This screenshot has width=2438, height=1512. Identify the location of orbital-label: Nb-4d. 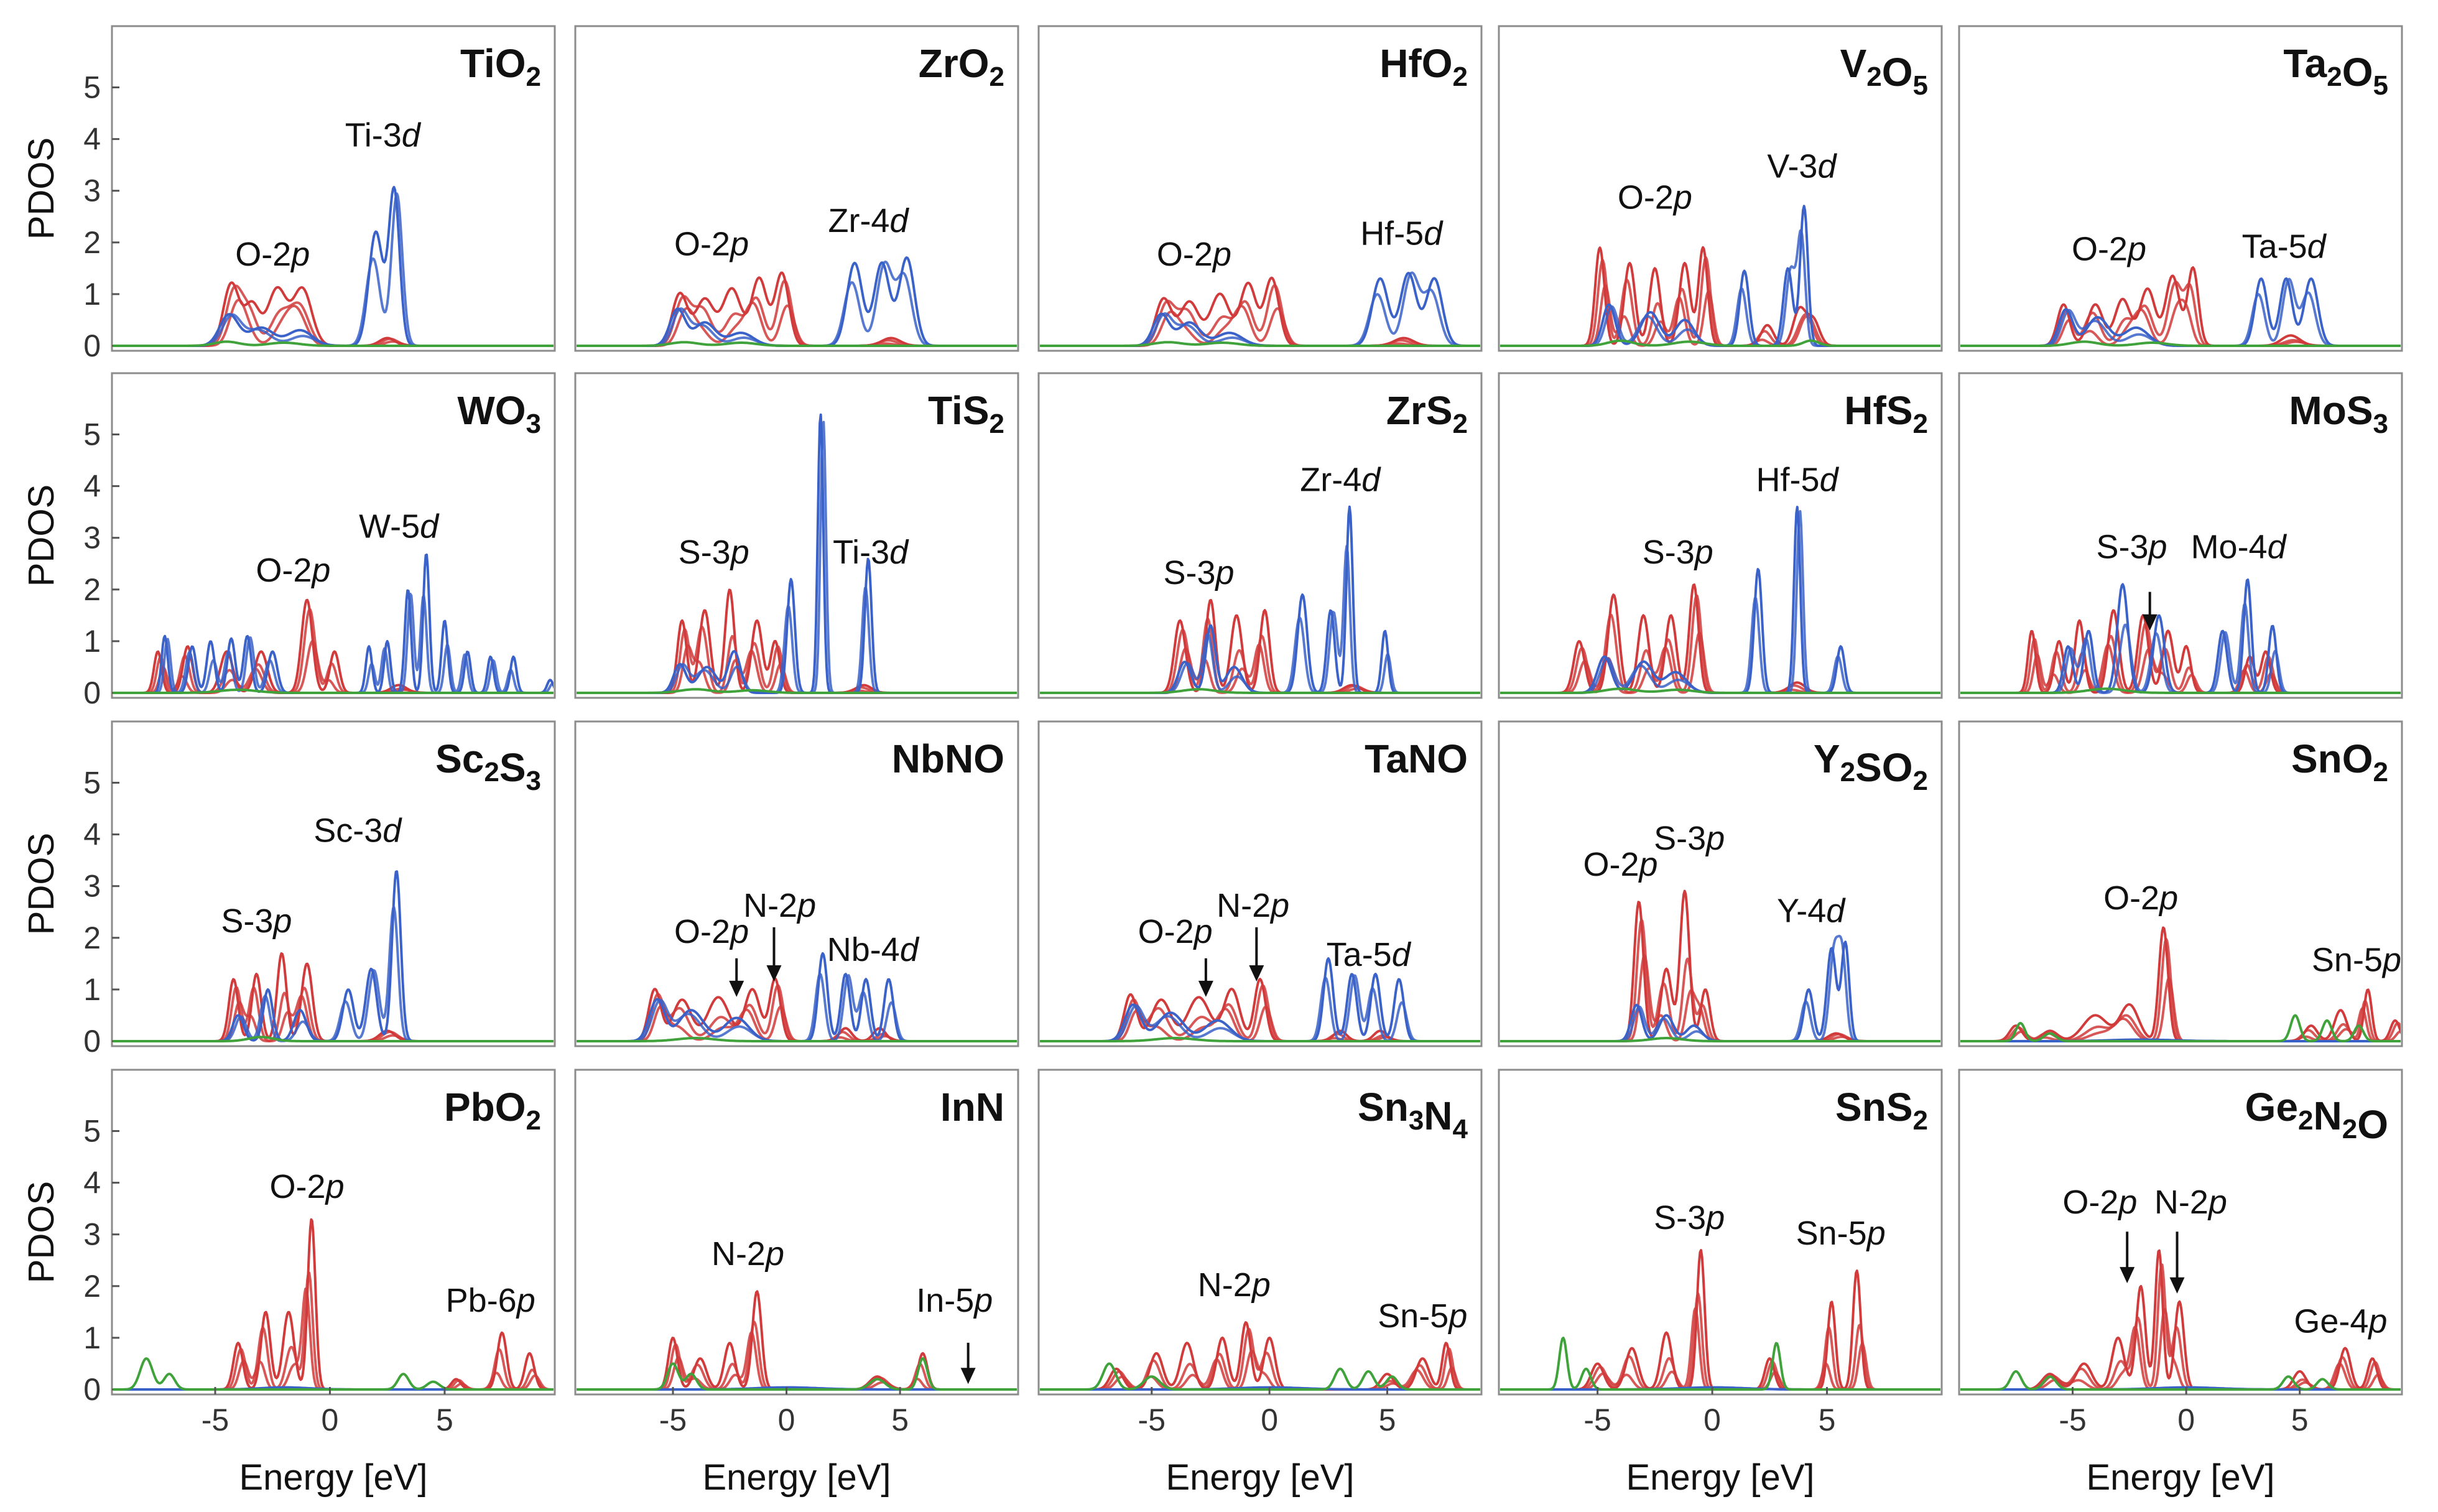
(873, 949).